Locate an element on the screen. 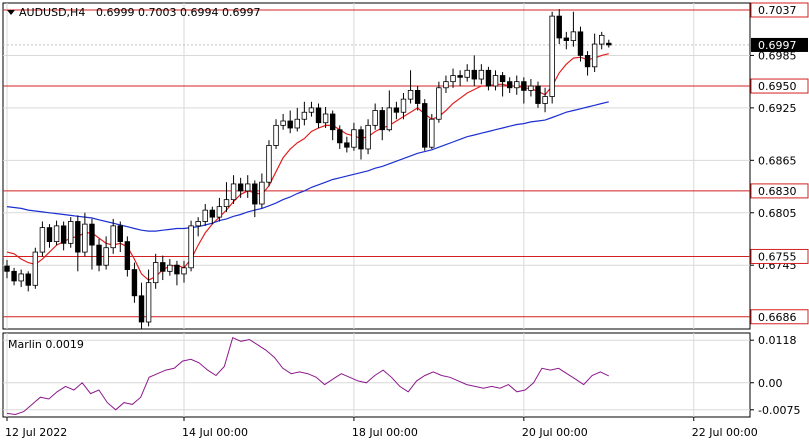 The height and width of the screenshot is (443, 809). x-tick-label: 20 Jul 00:00 is located at coordinates (555, 432).